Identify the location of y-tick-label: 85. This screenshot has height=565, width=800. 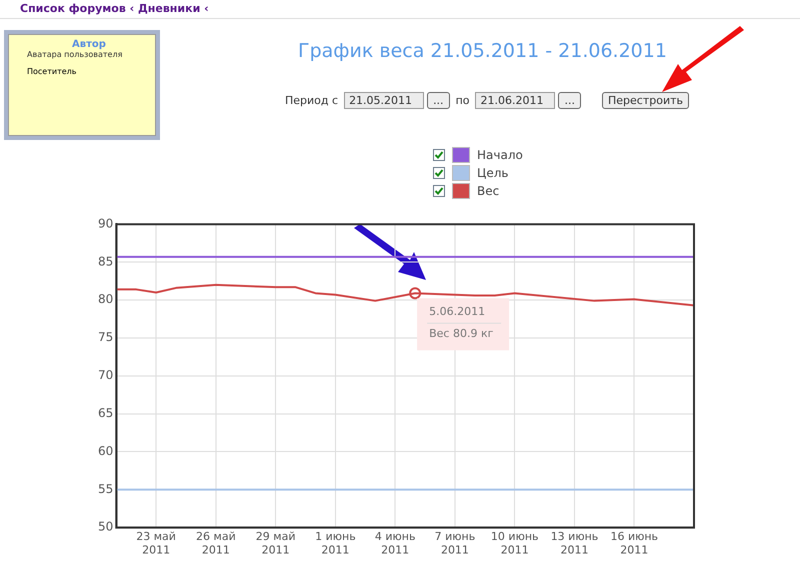
(106, 261).